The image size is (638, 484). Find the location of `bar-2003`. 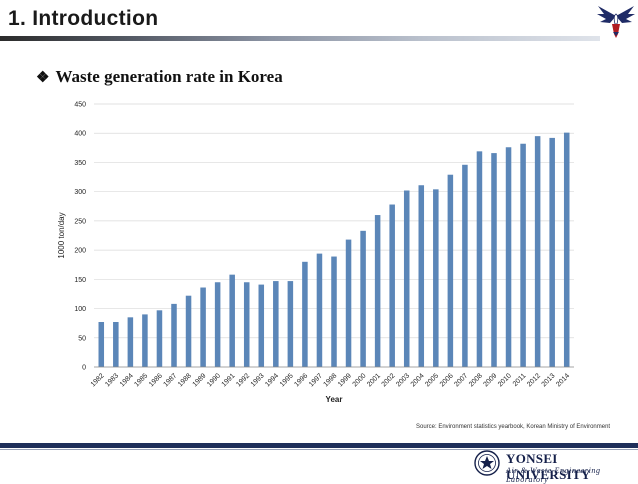

bar-2003 is located at coordinates (406, 278).